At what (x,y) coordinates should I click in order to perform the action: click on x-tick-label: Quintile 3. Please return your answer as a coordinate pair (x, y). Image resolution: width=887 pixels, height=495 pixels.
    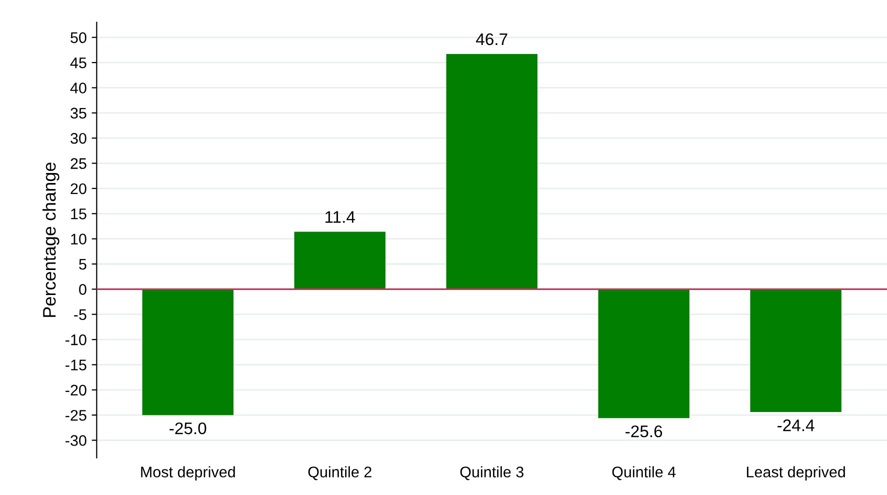
    Looking at the image, I should click on (492, 473).